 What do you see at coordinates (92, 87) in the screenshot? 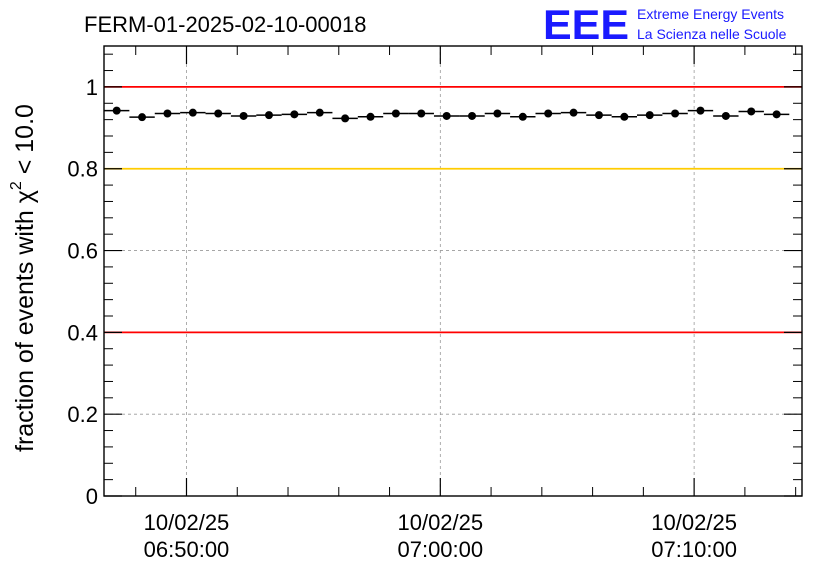
I see `y-tick-label: 1` at bounding box center [92, 87].